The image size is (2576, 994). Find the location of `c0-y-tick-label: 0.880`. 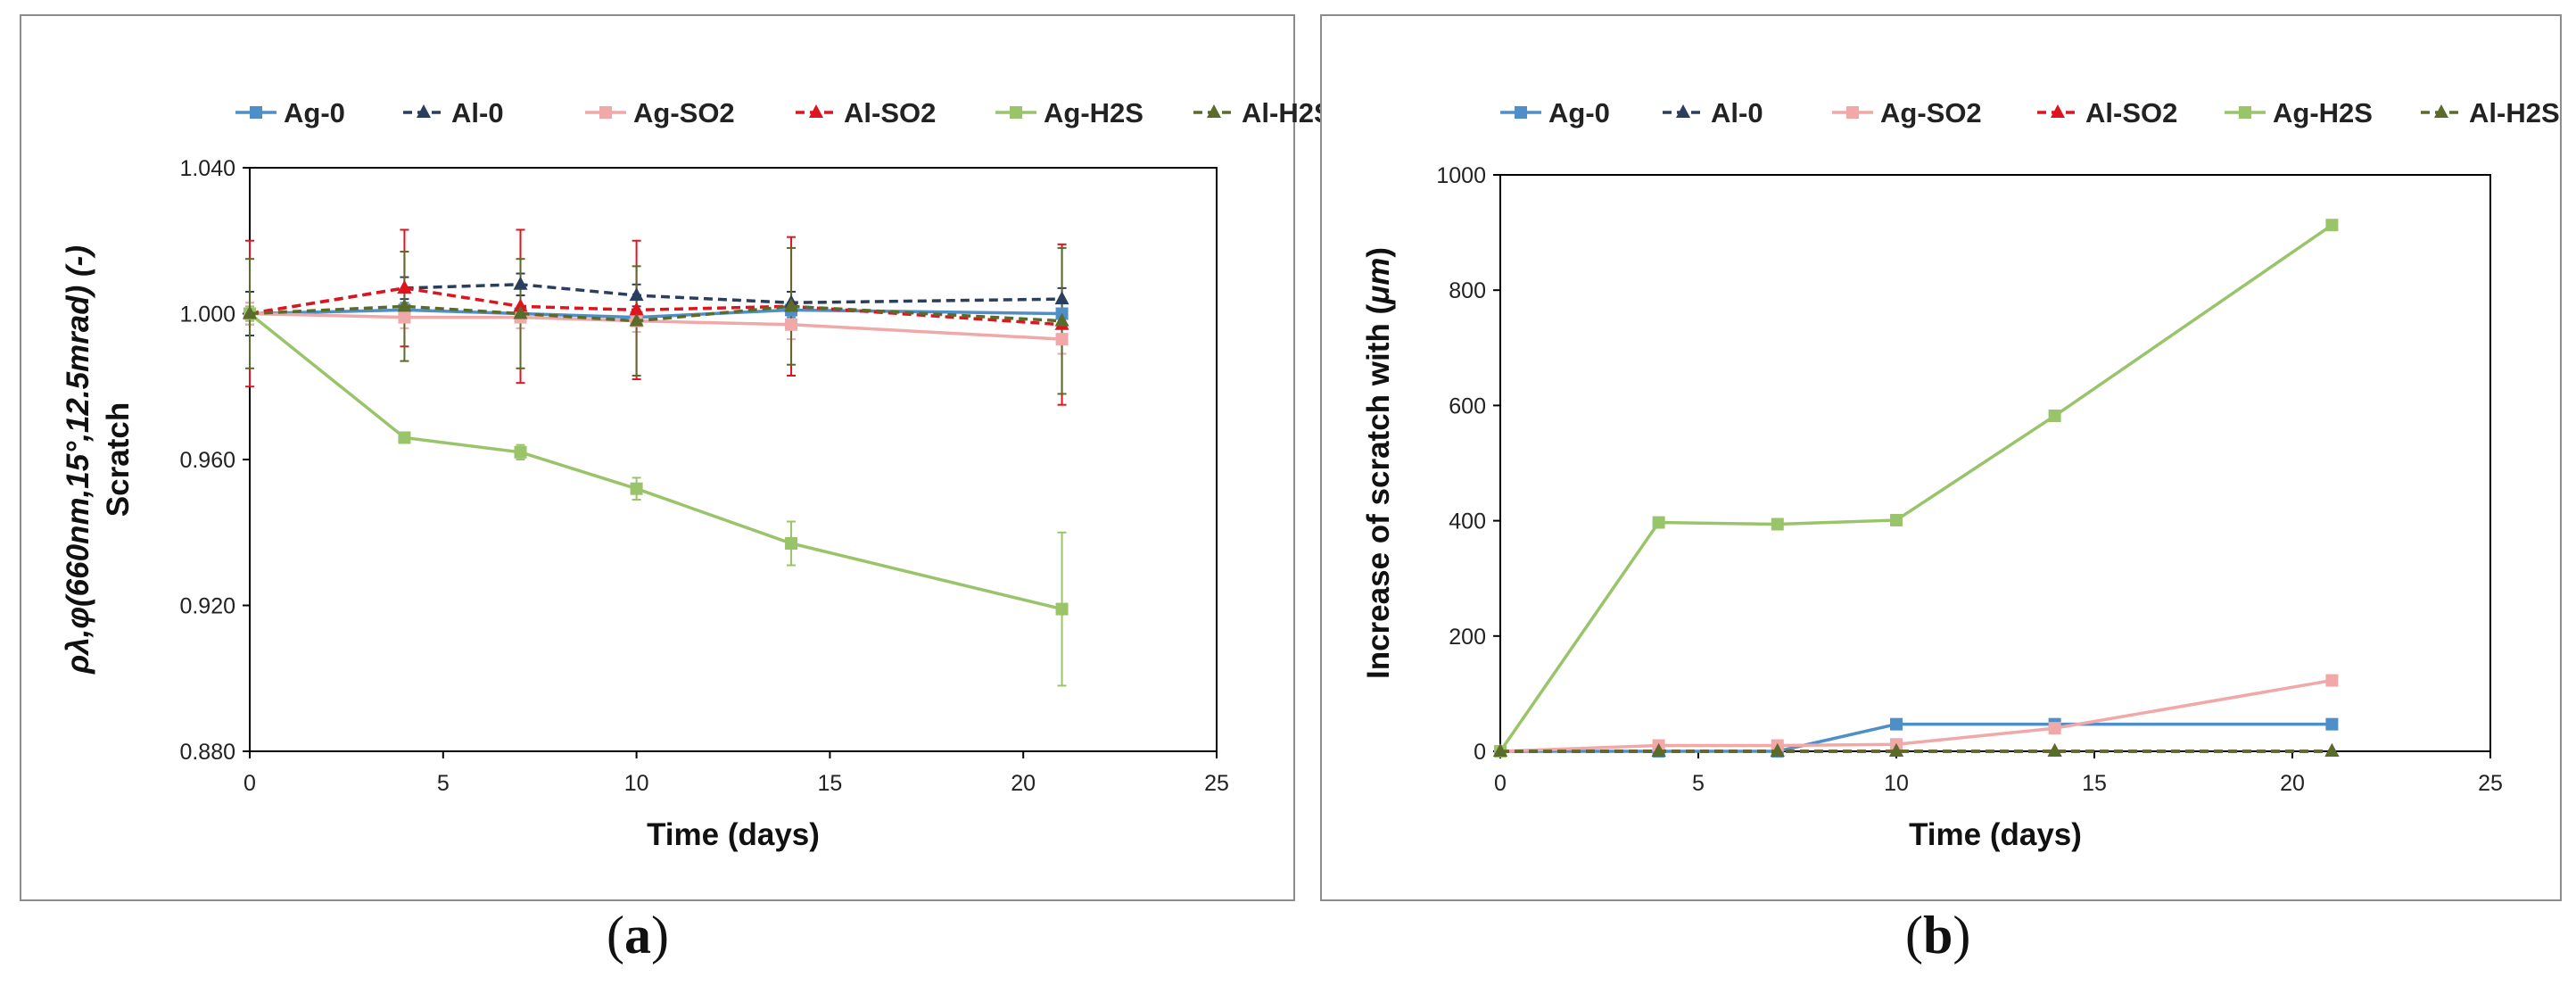

c0-y-tick-label: 0.880 is located at coordinates (207, 752).